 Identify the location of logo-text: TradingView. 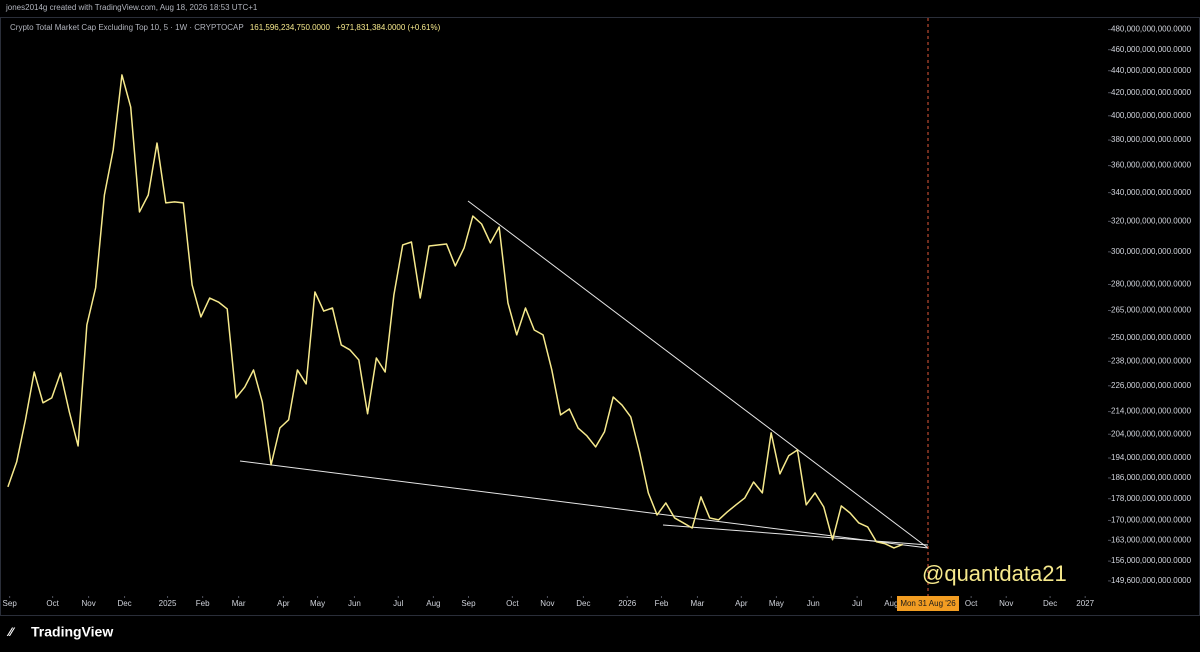
(72, 632).